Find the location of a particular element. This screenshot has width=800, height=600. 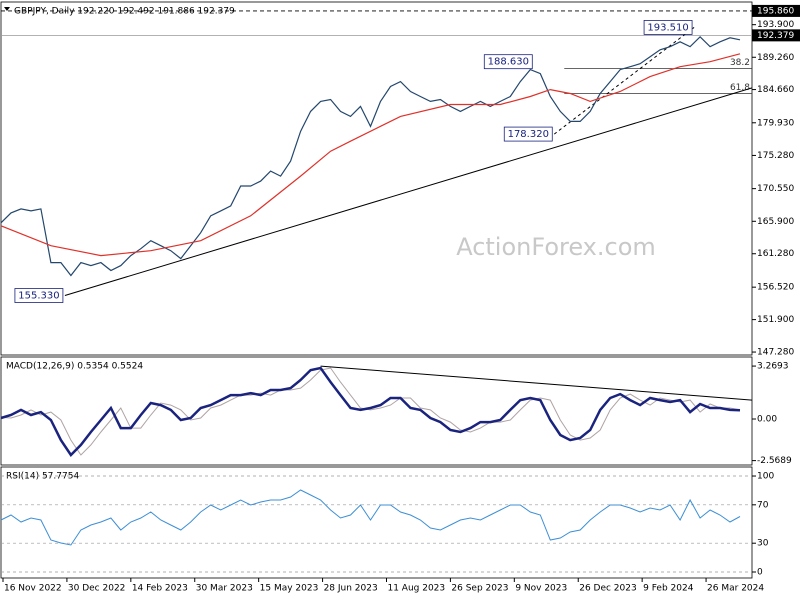

x-tick-label: 11 Aug 2023 is located at coordinates (416, 589).